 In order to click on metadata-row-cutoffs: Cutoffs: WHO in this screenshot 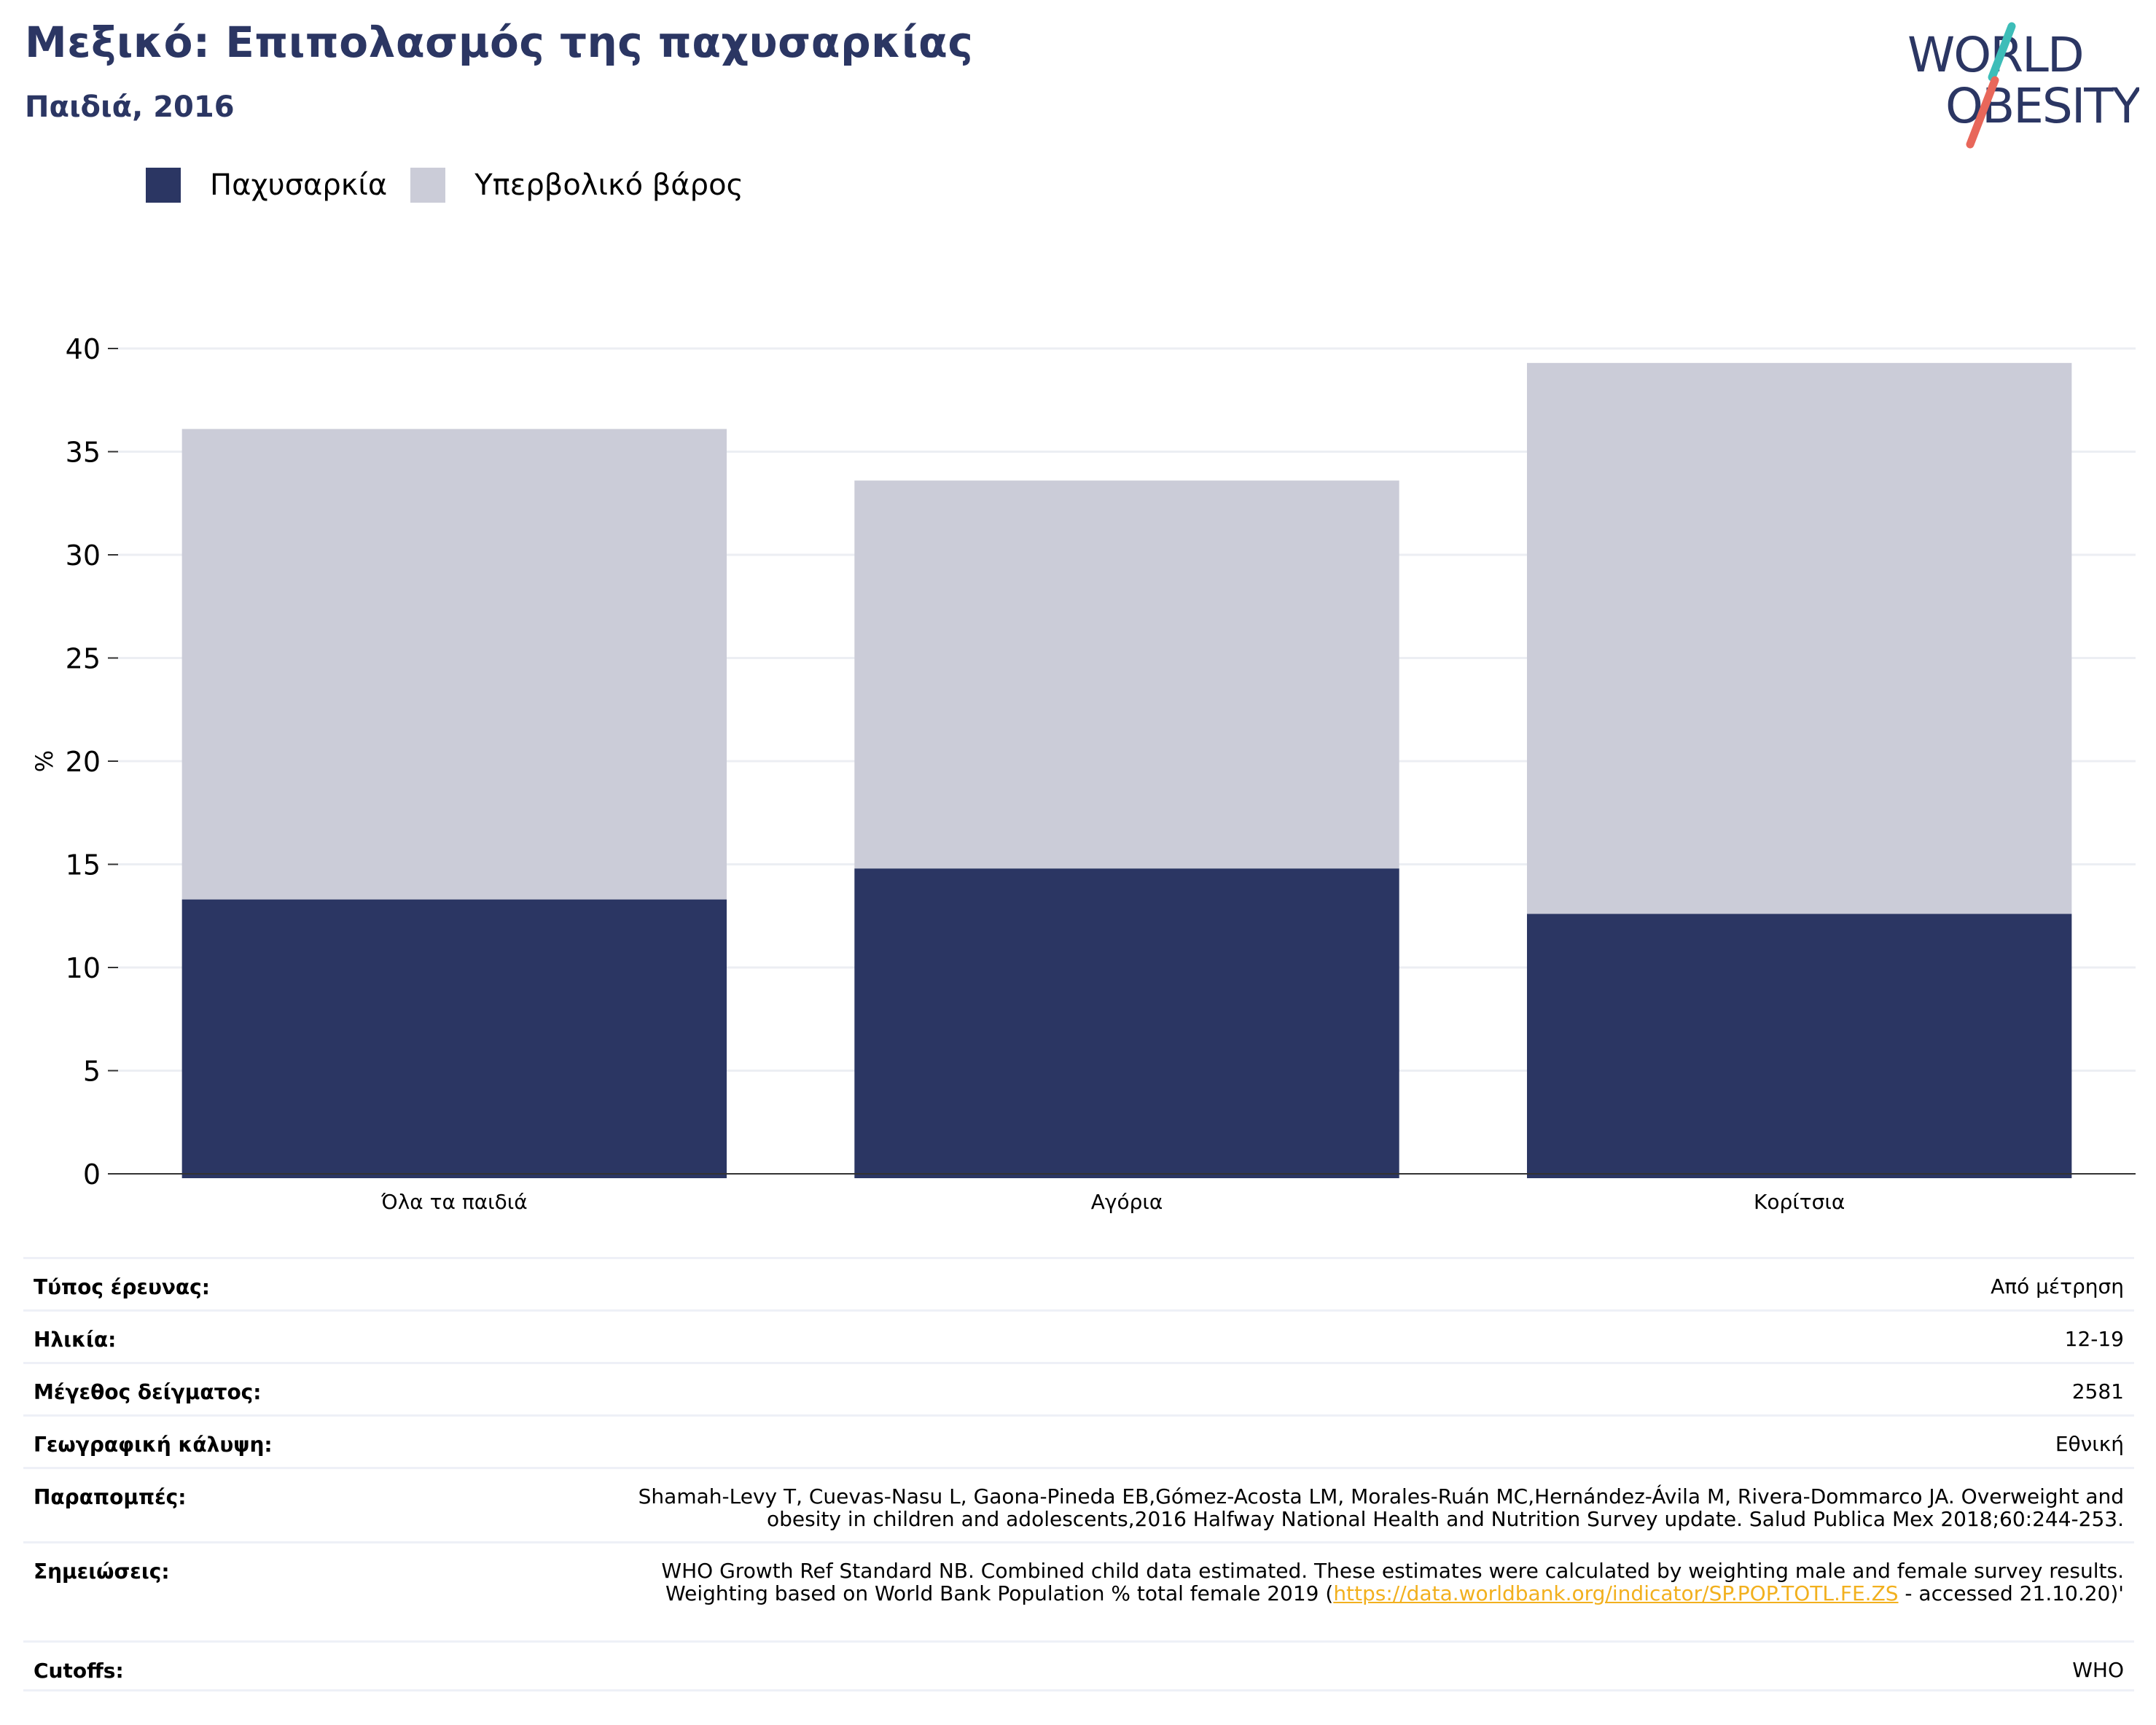, I will do `click(1079, 1665)`.